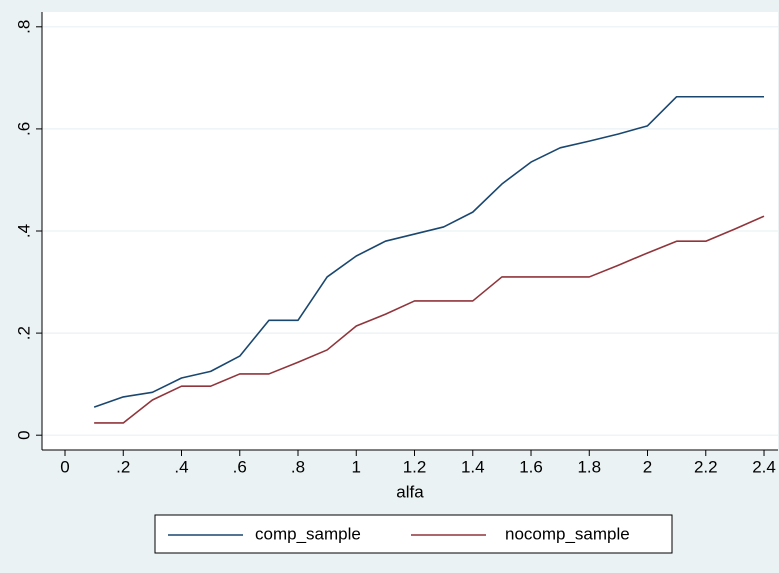 Image resolution: width=779 pixels, height=573 pixels. What do you see at coordinates (764, 466) in the screenshot?
I see `x-tick-label: 2.4` at bounding box center [764, 466].